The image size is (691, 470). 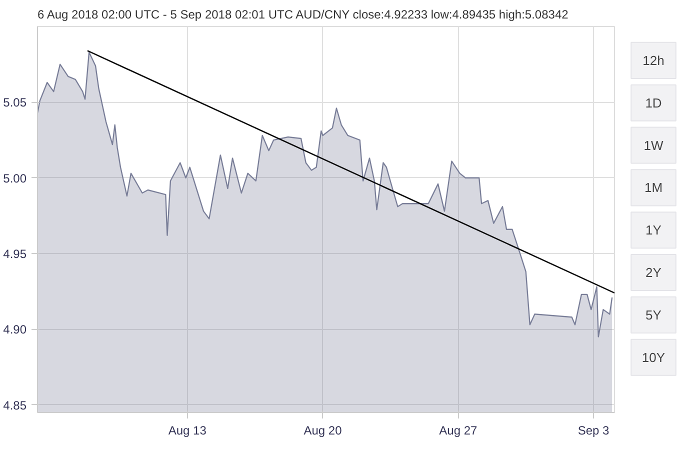 What do you see at coordinates (303, 15) in the screenshot?
I see `chart-title: 6 Aug 2018 02:00 UTC - 5 Sep 2018 02:01 UTC AUD/CNY close:4.92233 low:4.89435 high:5.08342` at bounding box center [303, 15].